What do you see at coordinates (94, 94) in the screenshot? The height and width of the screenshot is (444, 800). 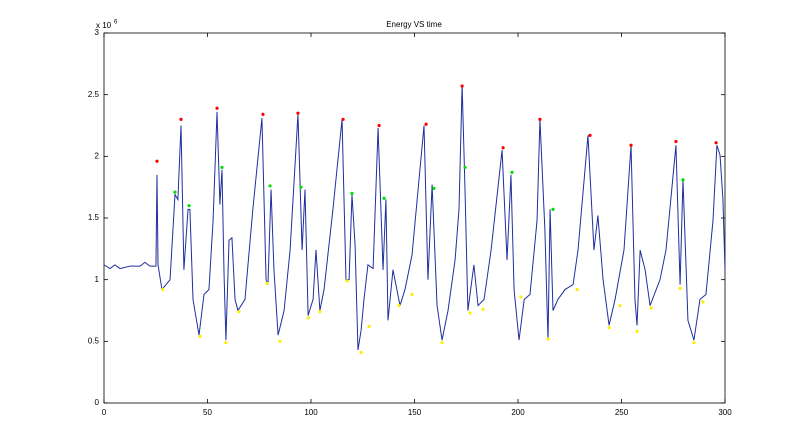 I see `y-tick-label: 2.5` at bounding box center [94, 94].